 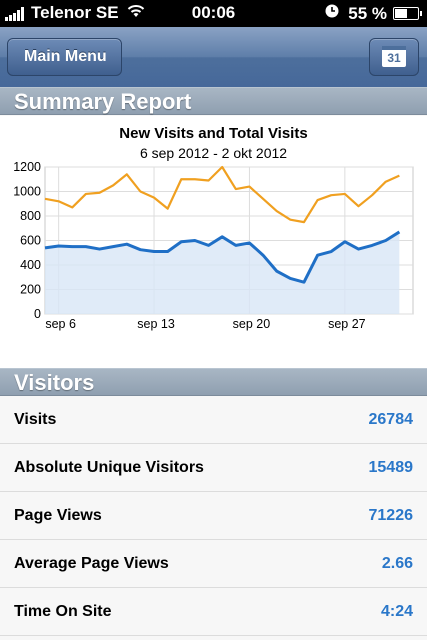 What do you see at coordinates (332, 13) in the screenshot?
I see `alarm-icon` at bounding box center [332, 13].